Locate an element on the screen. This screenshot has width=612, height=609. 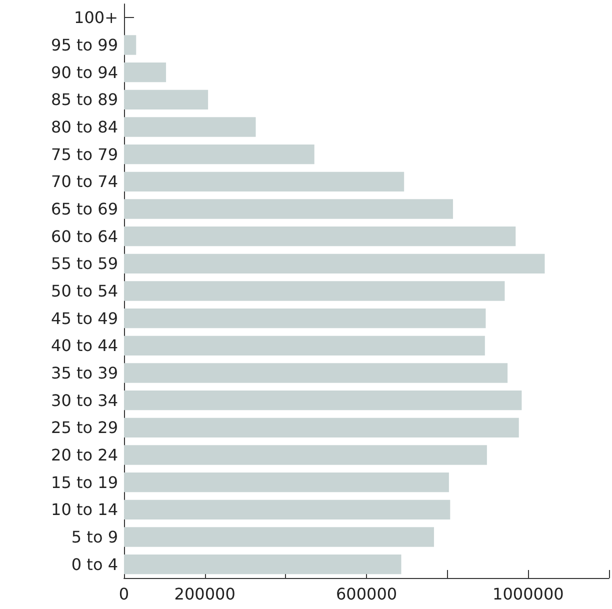
y-tick-label: 90 to 94 is located at coordinates (84, 72).